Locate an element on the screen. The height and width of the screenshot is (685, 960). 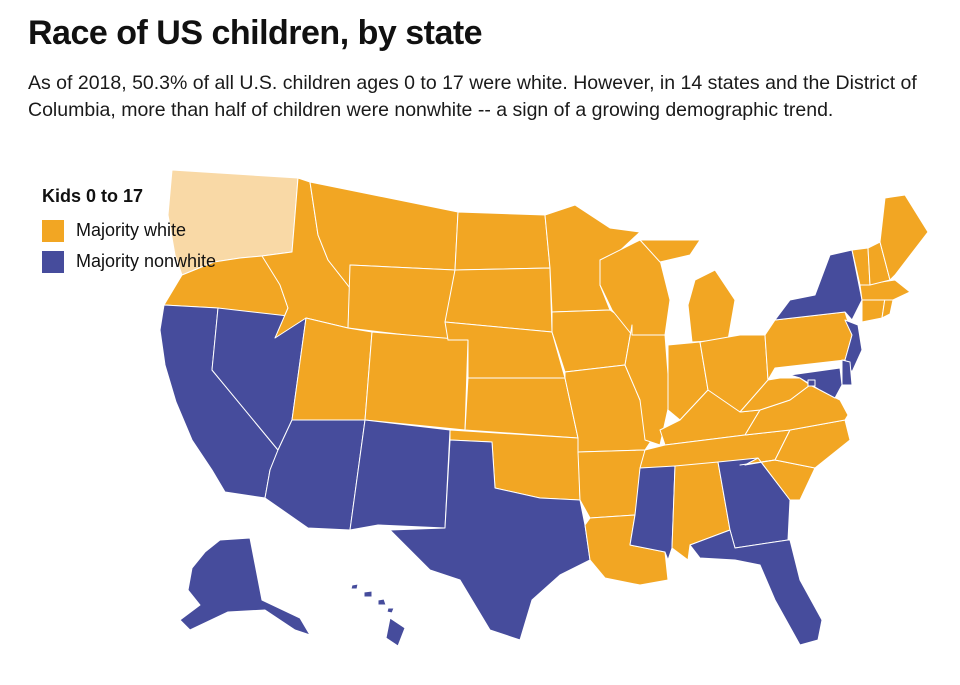
state-DC is located at coordinates (811, 383).